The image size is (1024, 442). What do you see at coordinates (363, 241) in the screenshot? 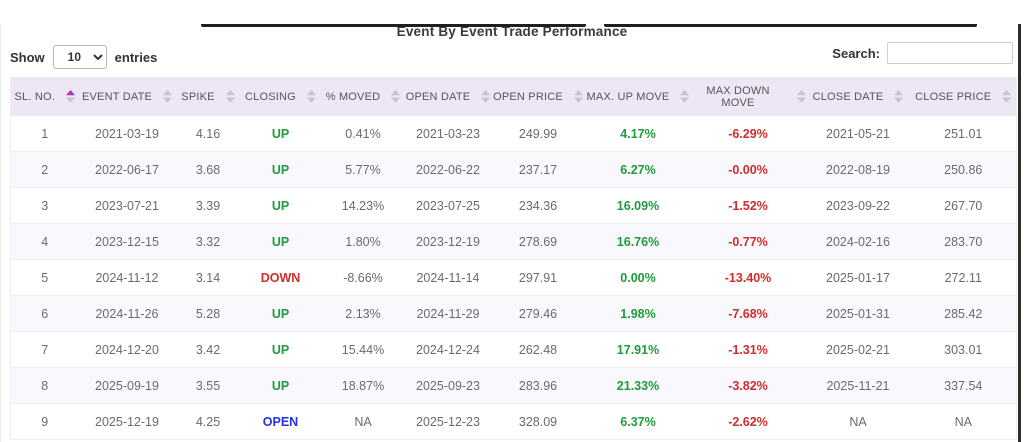
I see `cell-pct_moved: 1.80%` at bounding box center [363, 241].